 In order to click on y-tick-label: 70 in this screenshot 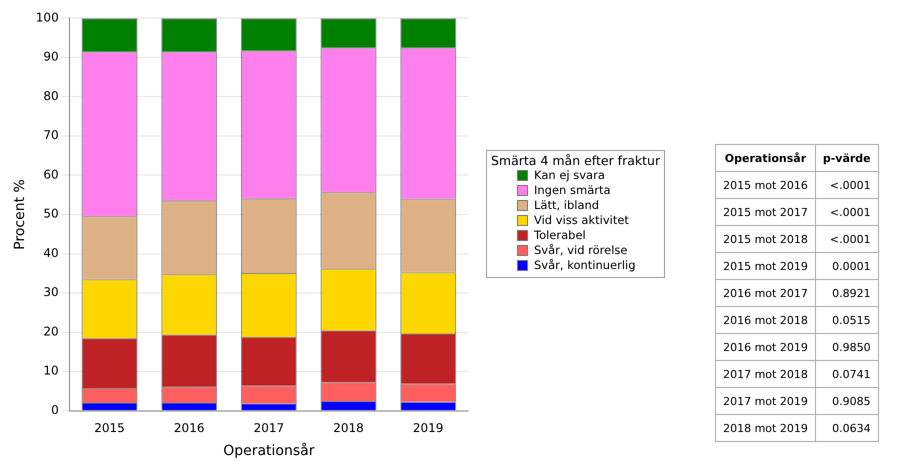, I will do `click(51, 135)`.